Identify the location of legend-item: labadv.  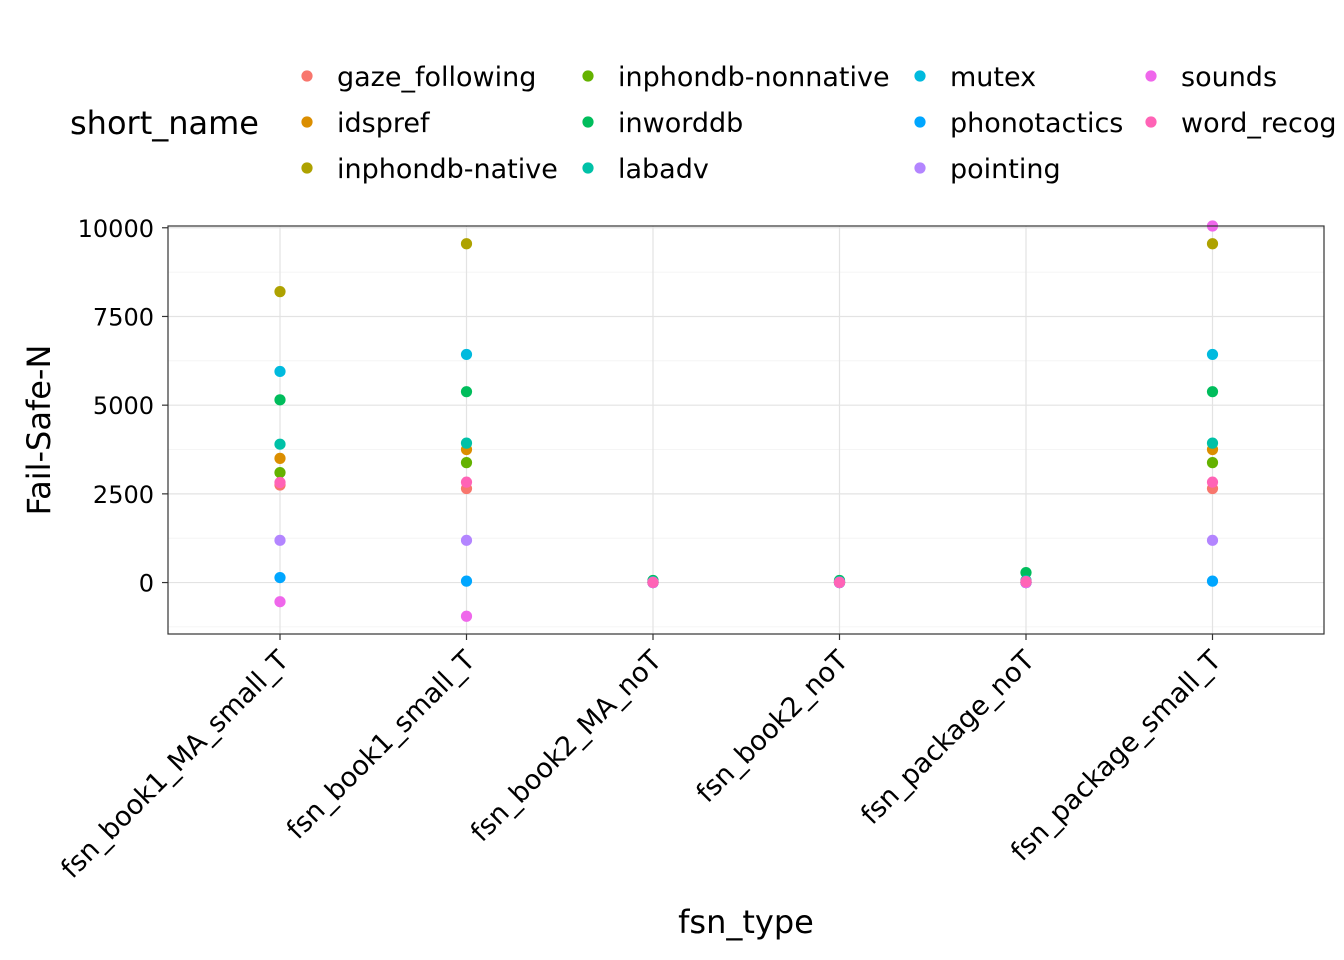
(645, 169).